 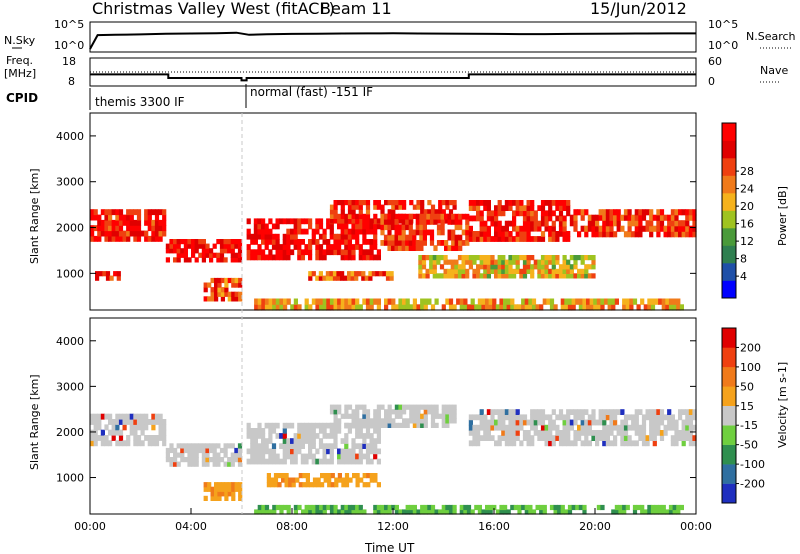 I want to click on velocity-y-tick-label: 3000, so click(x=70, y=386).